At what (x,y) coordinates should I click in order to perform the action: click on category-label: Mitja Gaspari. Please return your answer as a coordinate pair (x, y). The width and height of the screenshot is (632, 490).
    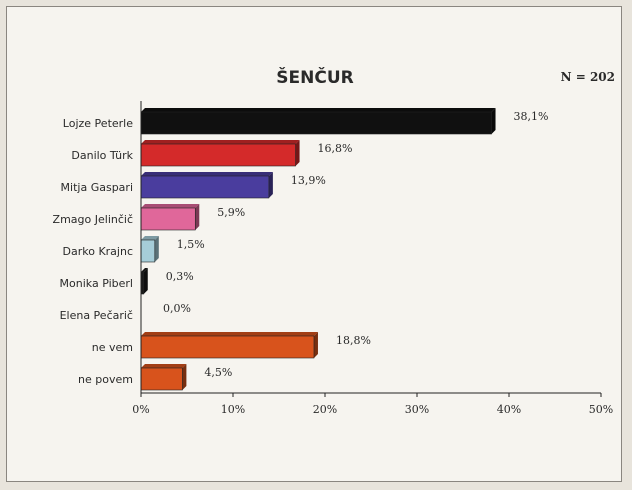
    Looking at the image, I should click on (97, 187).